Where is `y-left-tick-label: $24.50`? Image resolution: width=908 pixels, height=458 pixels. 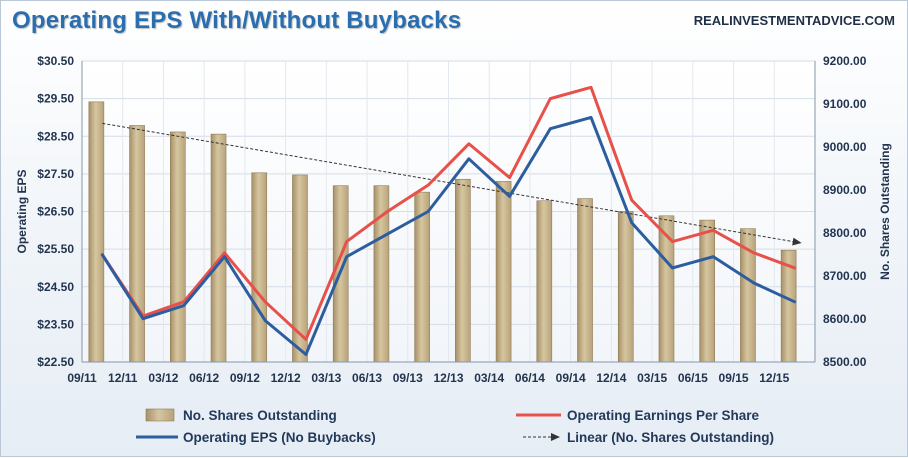
y-left-tick-label: $24.50 is located at coordinates (55, 287).